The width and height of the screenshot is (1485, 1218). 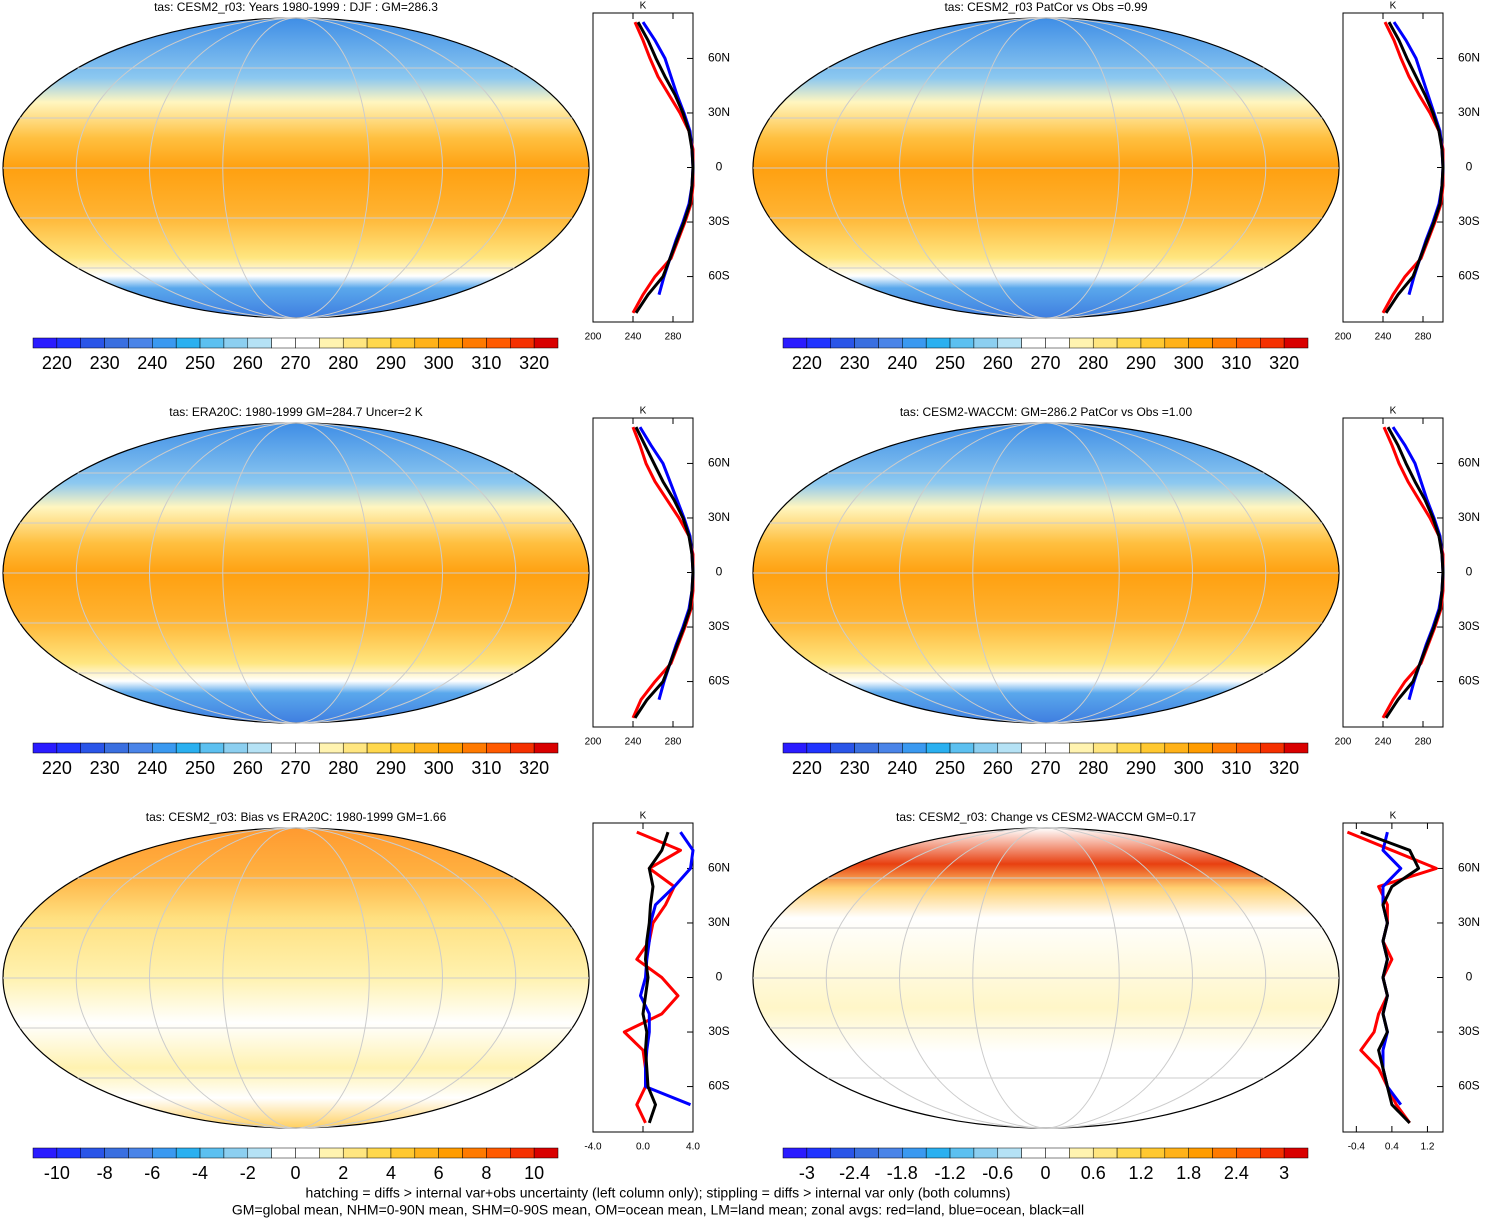 I want to click on colorbar-label: -1.2, so click(x=950, y=1173).